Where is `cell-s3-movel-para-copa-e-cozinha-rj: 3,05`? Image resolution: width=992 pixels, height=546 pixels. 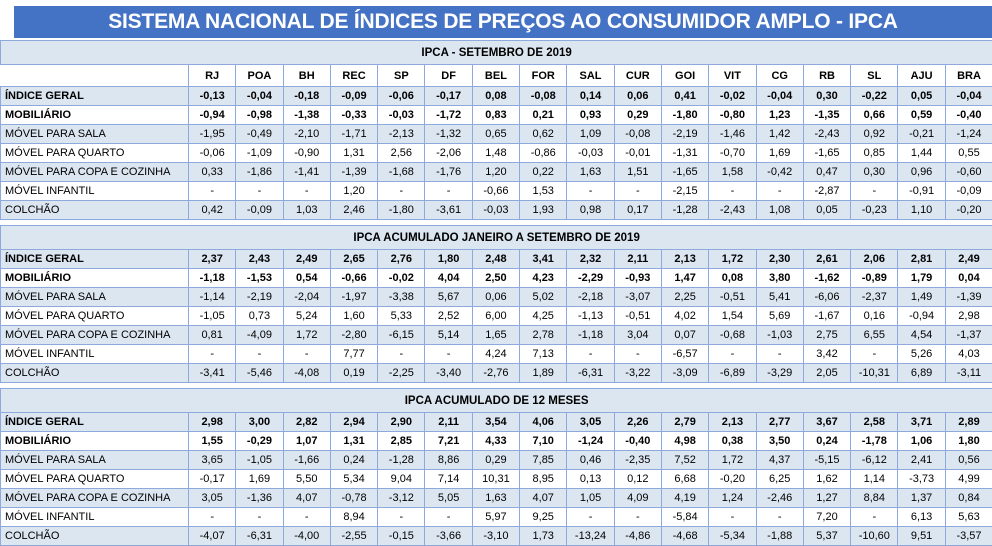 cell-s3-movel-para-copa-e-cozinha-rj: 3,05 is located at coordinates (212, 498).